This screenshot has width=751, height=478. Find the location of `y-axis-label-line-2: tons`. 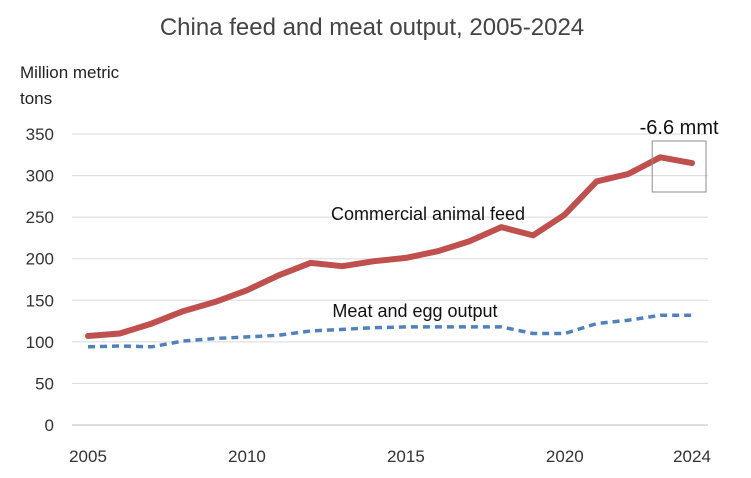

y-axis-label-line-2: tons is located at coordinates (36, 98).